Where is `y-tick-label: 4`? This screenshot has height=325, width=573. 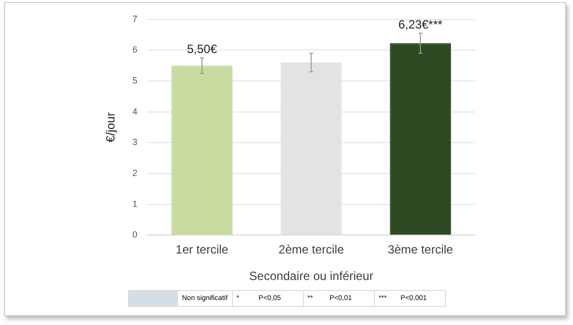 y-tick-label: 4 is located at coordinates (135, 111).